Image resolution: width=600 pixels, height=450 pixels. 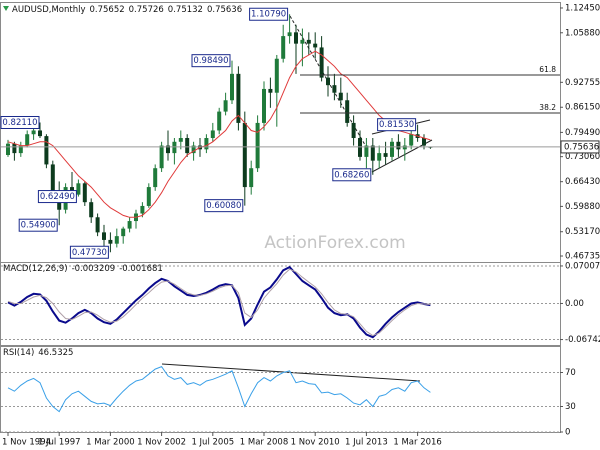 What do you see at coordinates (106, 10) in the screenshot?
I see `header-value: 0.75652` at bounding box center [106, 10].